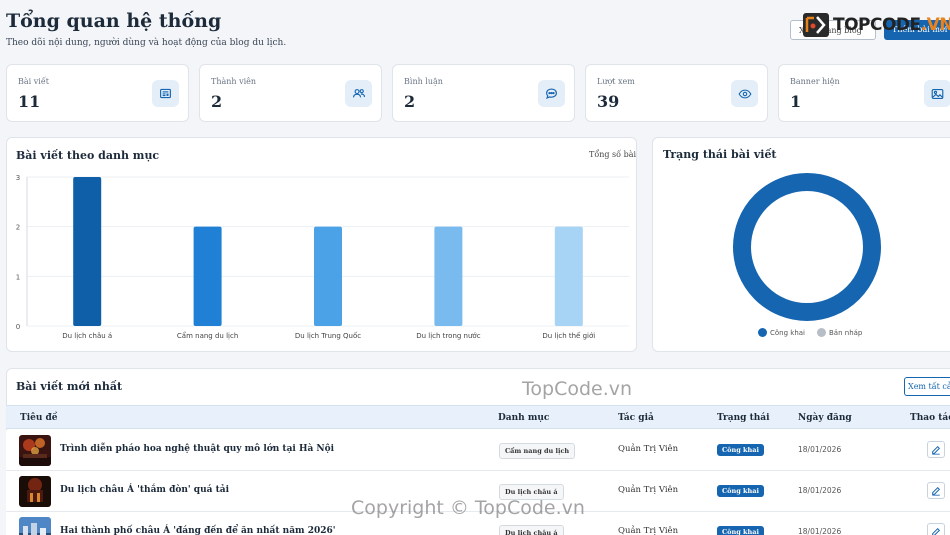 Image resolution: width=950 pixels, height=535 pixels. I want to click on logo-text: TOPCODE.VN, so click(891, 25).